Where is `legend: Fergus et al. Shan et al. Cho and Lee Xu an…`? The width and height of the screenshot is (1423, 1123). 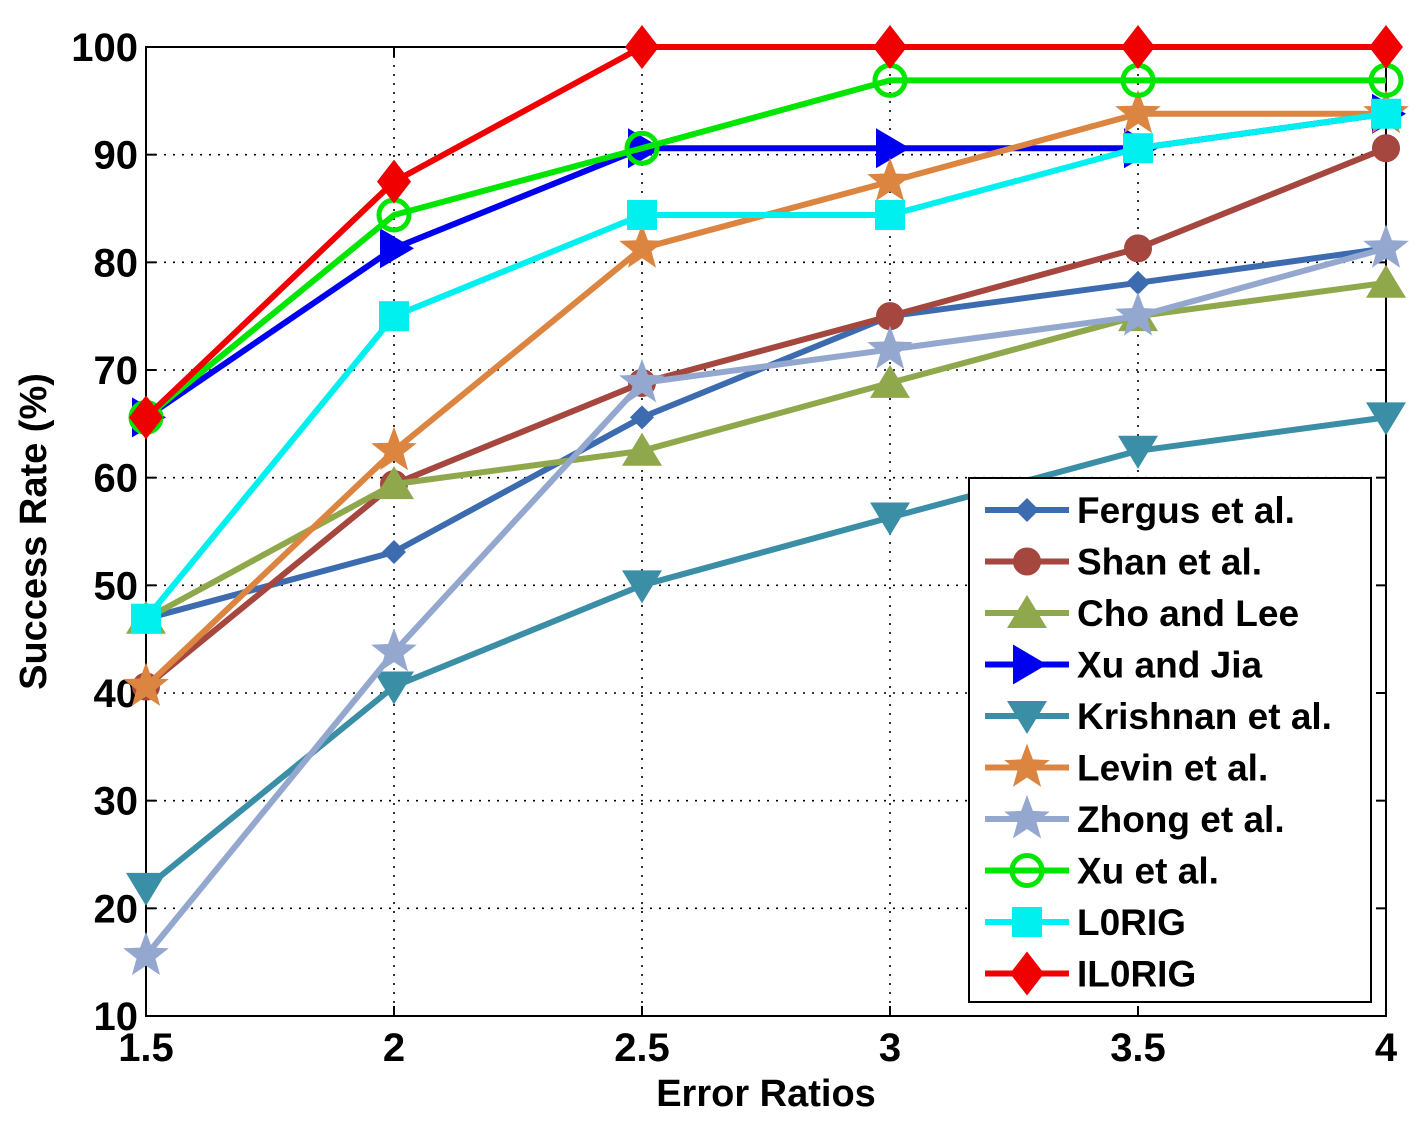 legend: Fergus et al. Shan et al. Cho and Lee Xu an… is located at coordinates (1170, 740).